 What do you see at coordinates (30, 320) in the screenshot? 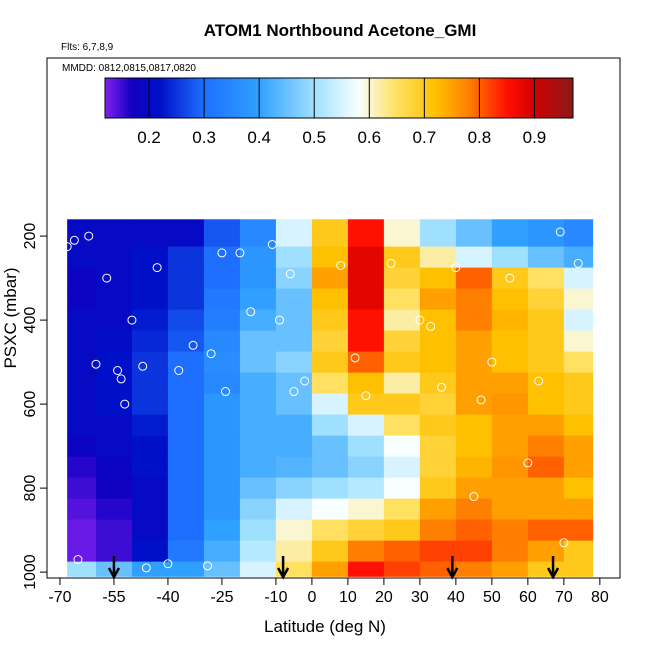
I see `y-tick-label: 400` at bounding box center [30, 320].